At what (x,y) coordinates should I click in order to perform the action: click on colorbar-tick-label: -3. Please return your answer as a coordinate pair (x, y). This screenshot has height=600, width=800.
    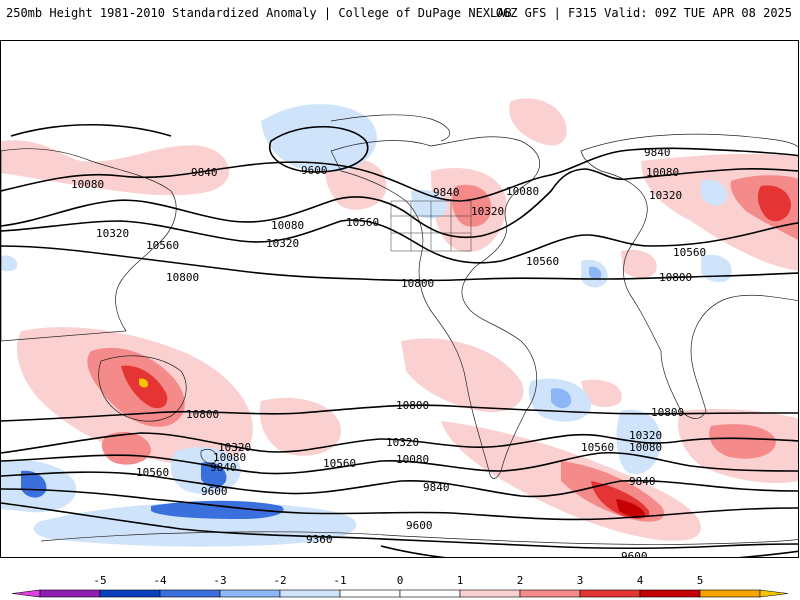
    Looking at the image, I should click on (219, 580).